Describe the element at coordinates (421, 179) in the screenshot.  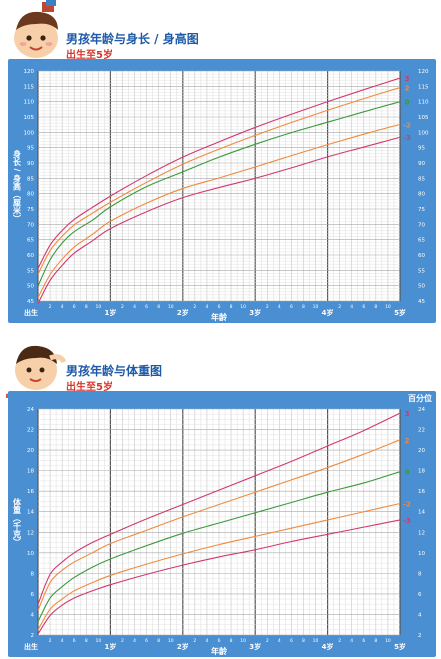
I see `y-tick-label-right: 85` at that location.